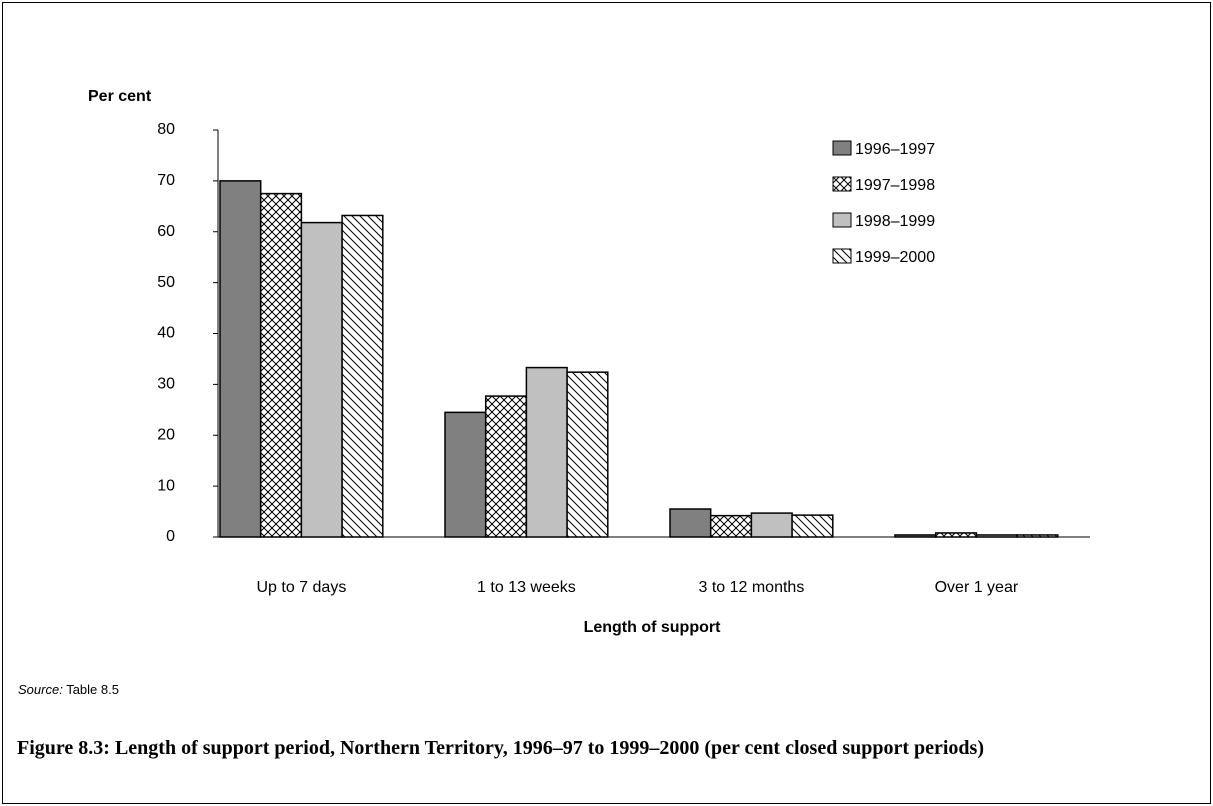  What do you see at coordinates (120, 96) in the screenshot?
I see `y-axis-label: Per cent` at bounding box center [120, 96].